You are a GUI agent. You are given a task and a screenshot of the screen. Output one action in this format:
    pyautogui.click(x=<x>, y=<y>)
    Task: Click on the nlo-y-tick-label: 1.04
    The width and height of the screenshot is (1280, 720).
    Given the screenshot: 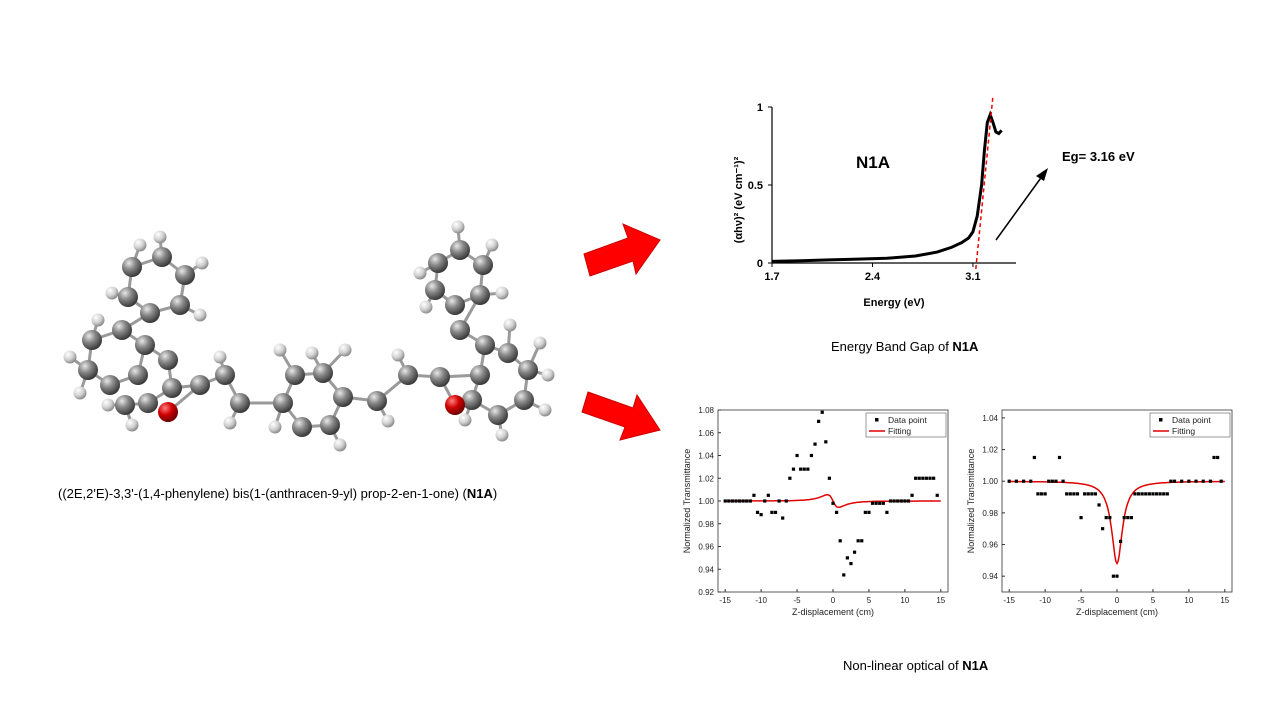 What is the action you would take?
    pyautogui.click(x=990, y=418)
    